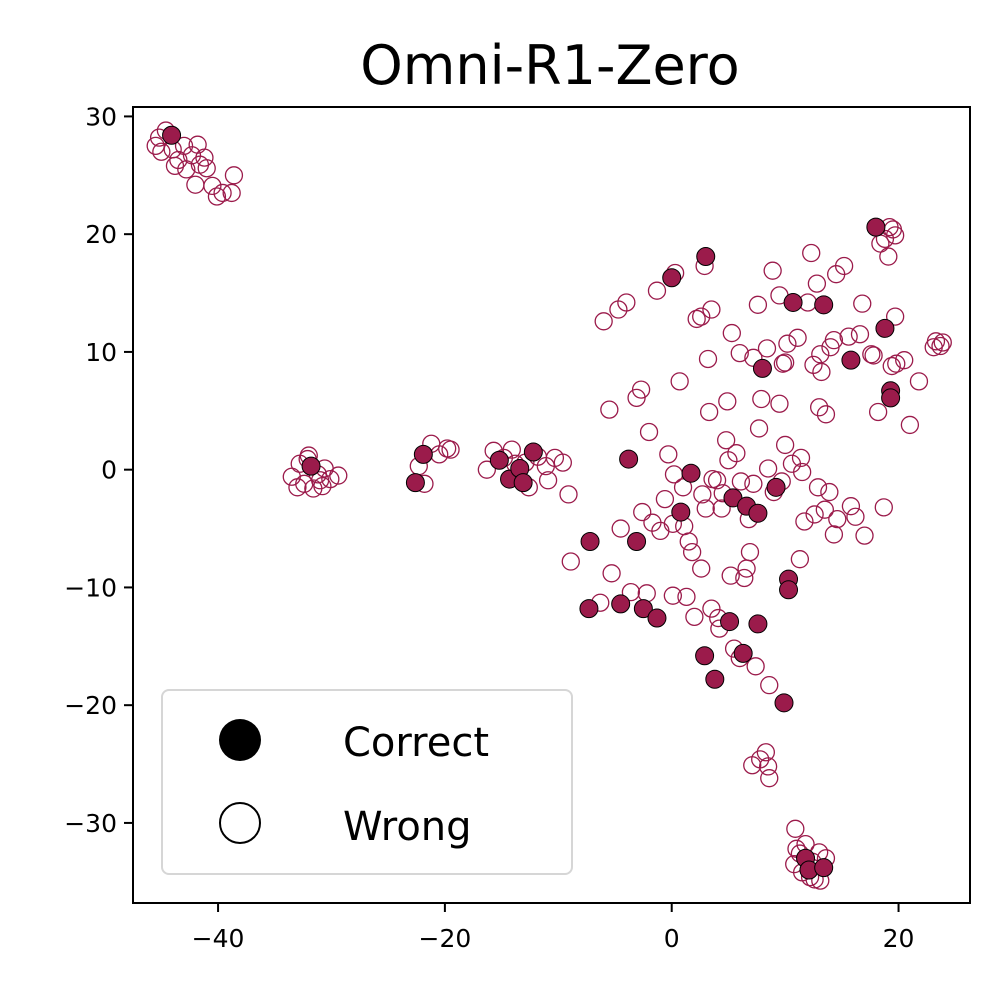 The image size is (998, 994). What do you see at coordinates (367, 782) in the screenshot?
I see `legend-box` at bounding box center [367, 782].